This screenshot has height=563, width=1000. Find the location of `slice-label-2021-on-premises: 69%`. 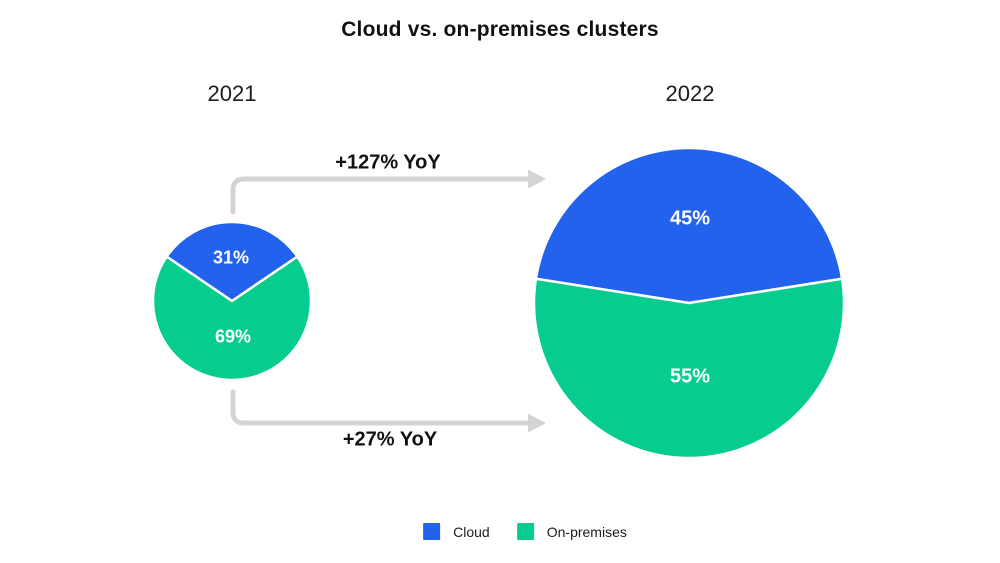

slice-label-2021-on-premises: 69% is located at coordinates (233, 336).